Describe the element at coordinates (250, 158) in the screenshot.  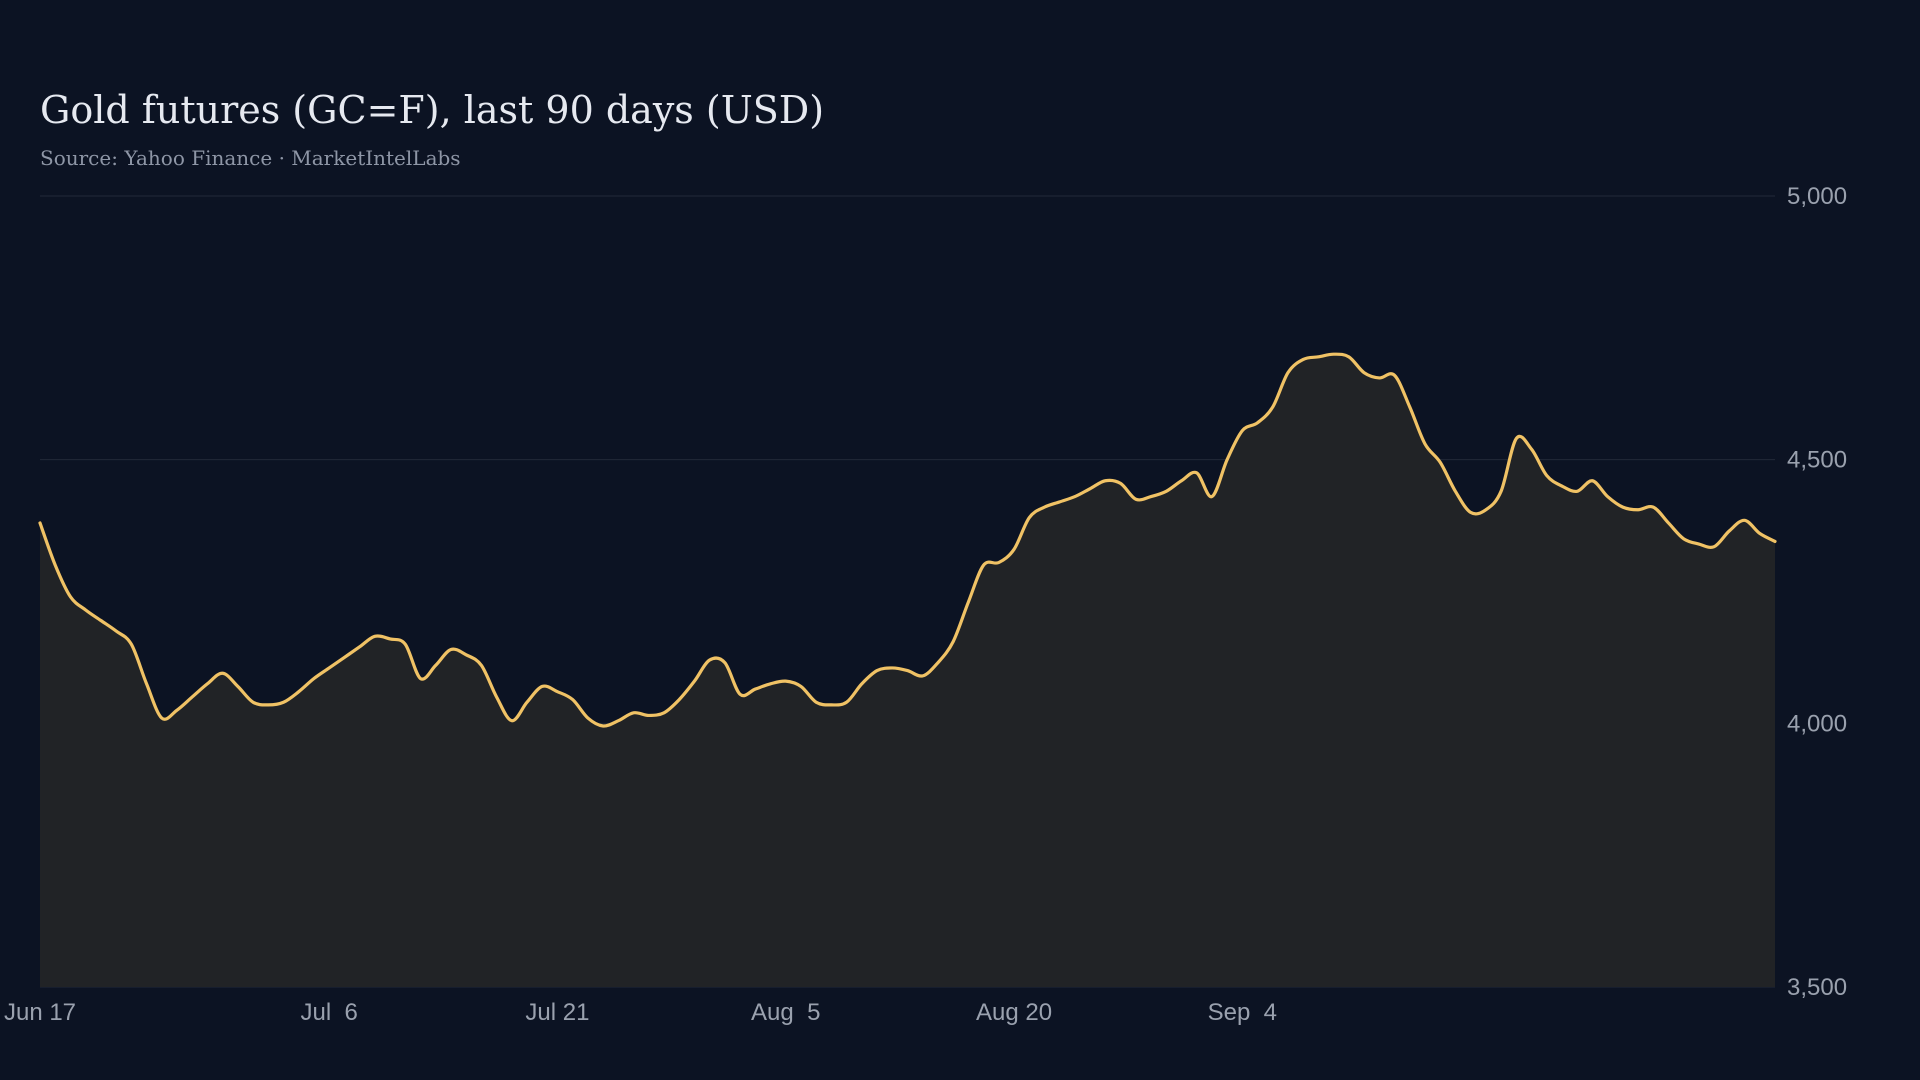
I see `chart-subtitle: Source: Yahoo Finance · MarketIntelLabs` at that location.